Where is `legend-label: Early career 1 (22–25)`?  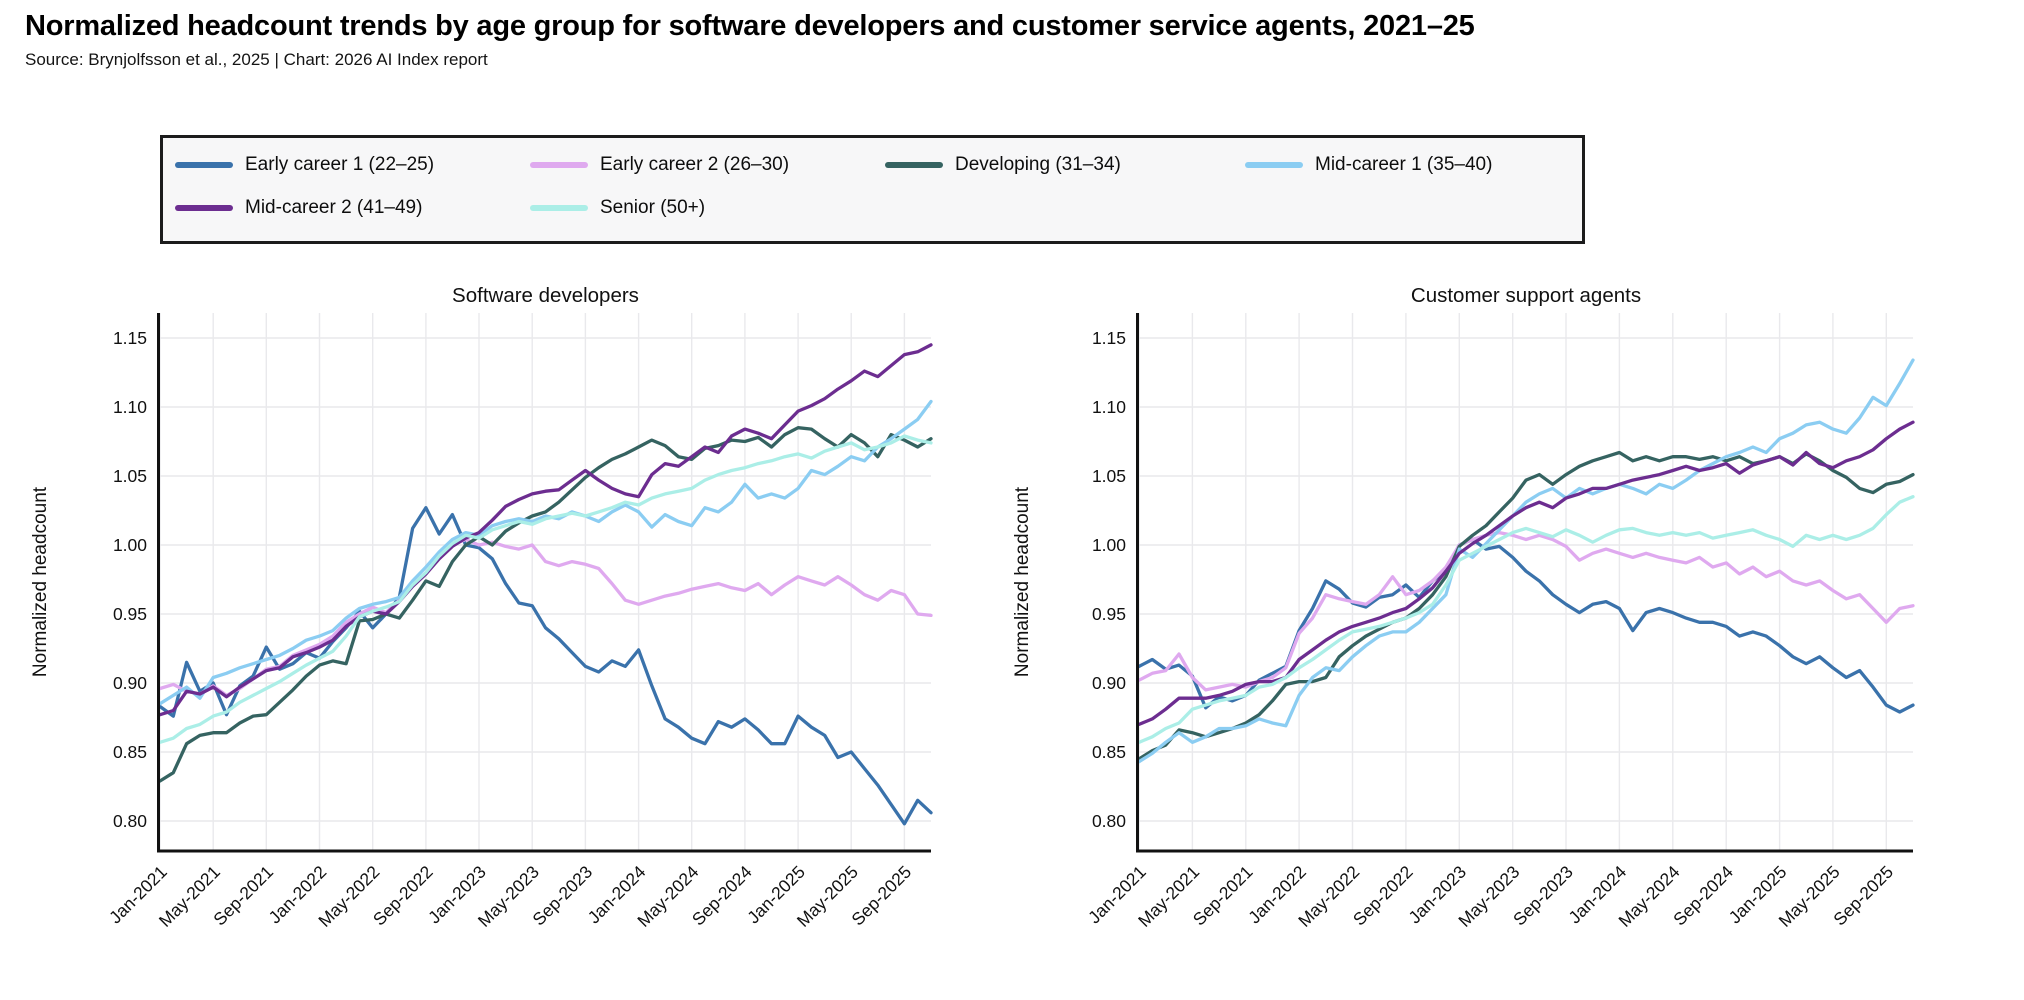 legend-label: Early career 1 (22–25) is located at coordinates (340, 164).